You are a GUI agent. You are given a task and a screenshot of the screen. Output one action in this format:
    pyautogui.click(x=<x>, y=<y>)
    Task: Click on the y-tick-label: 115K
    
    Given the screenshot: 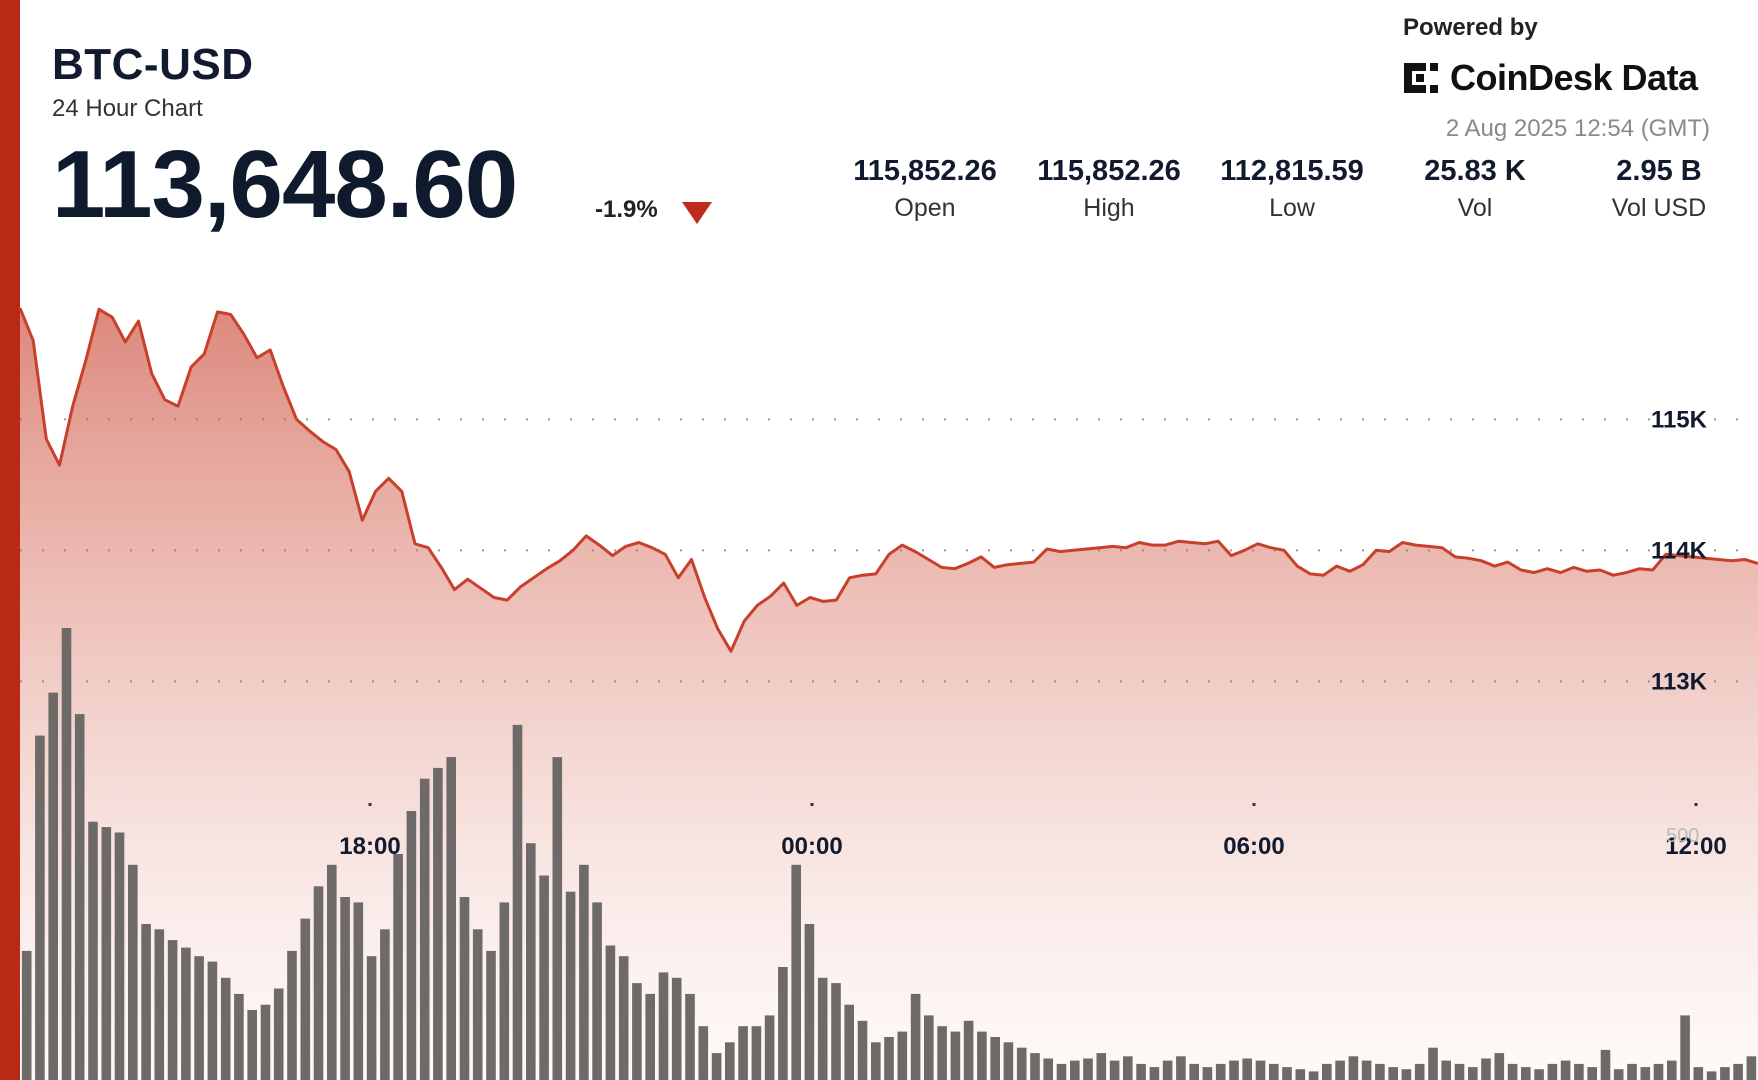 What is the action you would take?
    pyautogui.click(x=1679, y=419)
    